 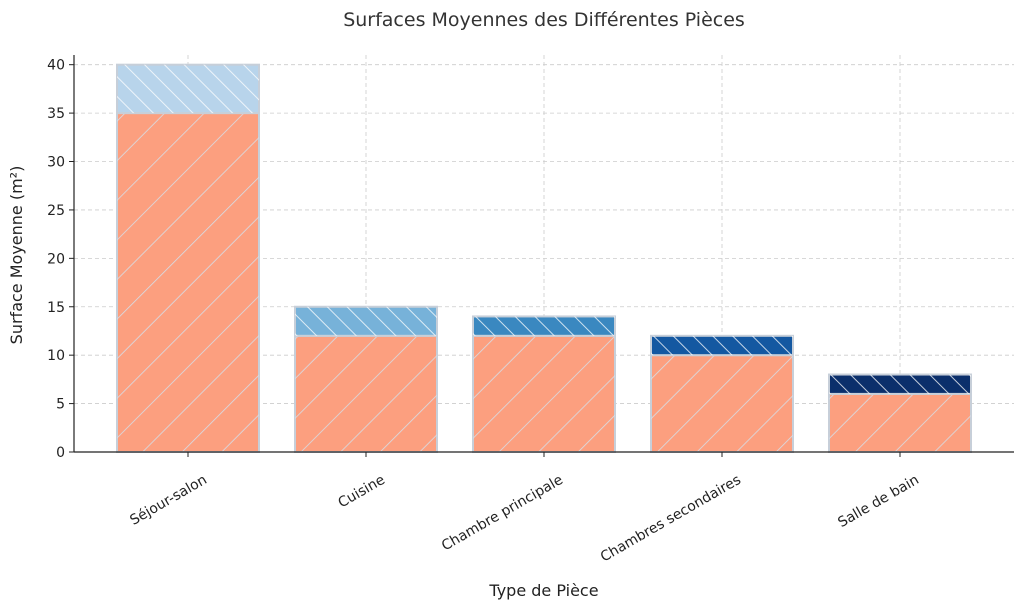 What do you see at coordinates (60, 453) in the screenshot?
I see `y-tick-label: 0` at bounding box center [60, 453].